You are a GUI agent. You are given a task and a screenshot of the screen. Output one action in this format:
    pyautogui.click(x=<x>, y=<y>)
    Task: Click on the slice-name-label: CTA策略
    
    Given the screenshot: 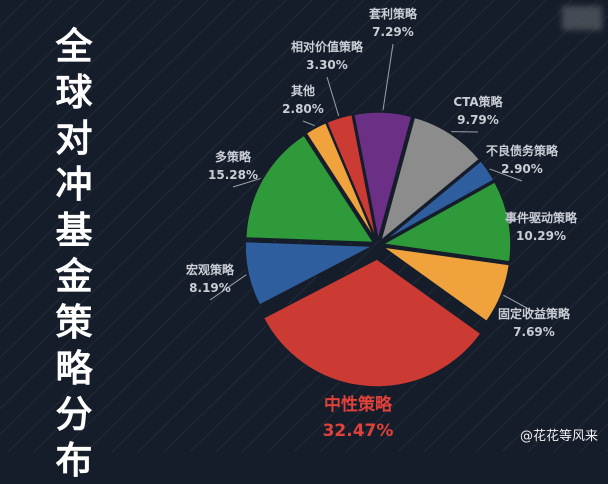 What is the action you would take?
    pyautogui.click(x=478, y=101)
    